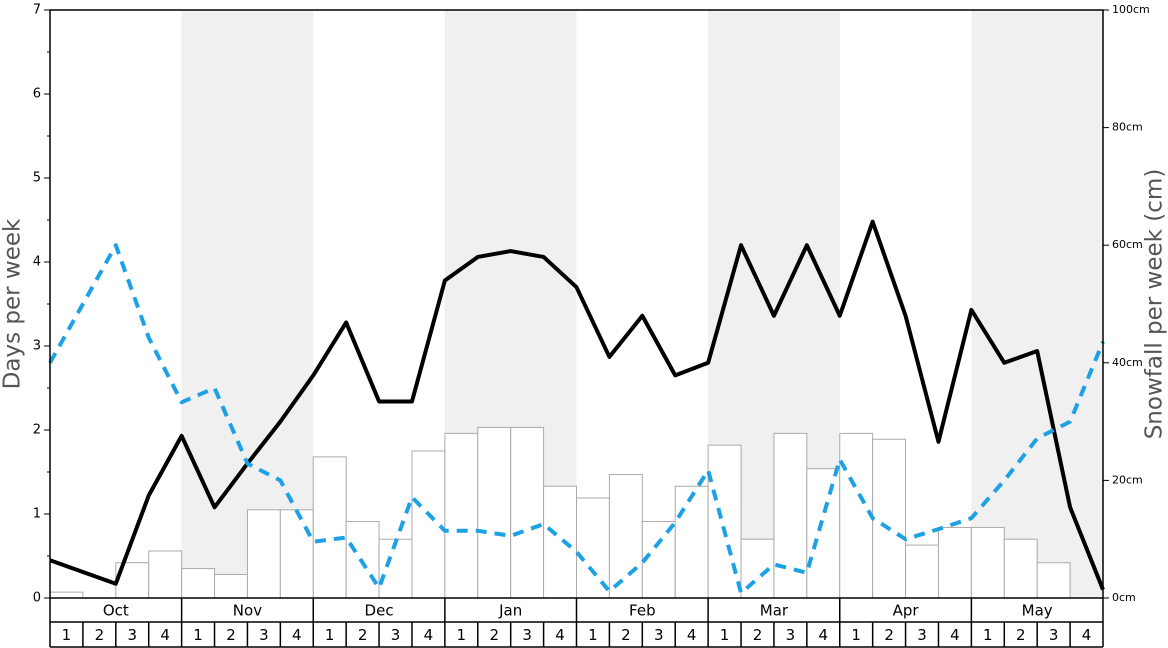  Describe the element at coordinates (510, 611) in the screenshot. I see `month-label: Jan` at that location.